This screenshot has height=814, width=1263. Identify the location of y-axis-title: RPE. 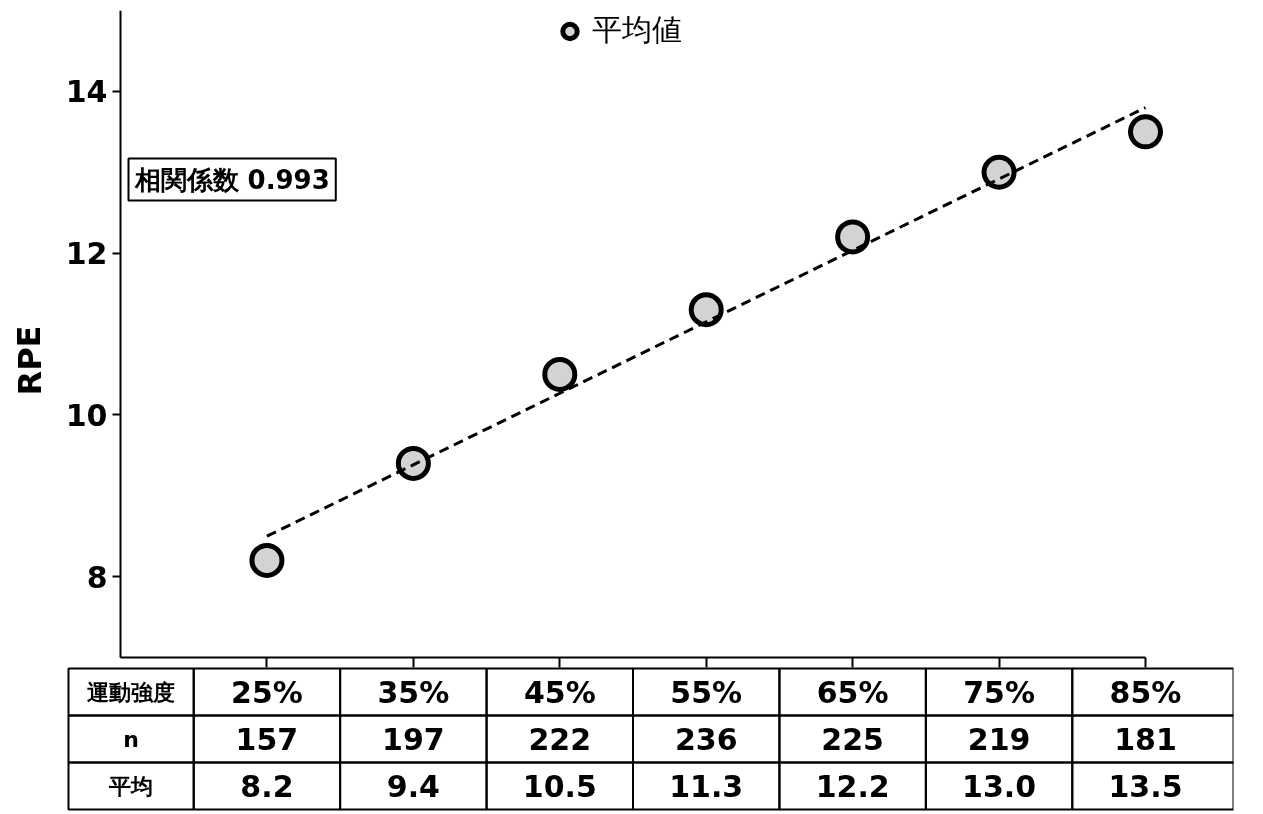
(29, 360).